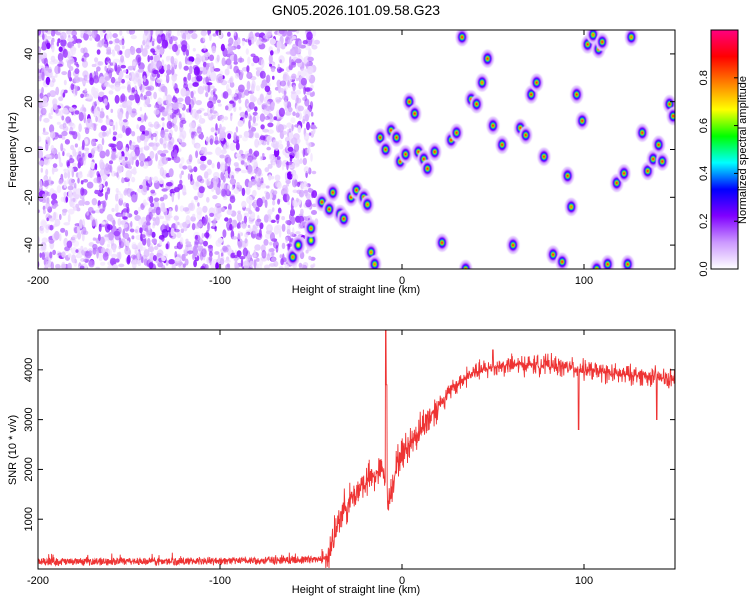  I want to click on snr-y-tick-label: 3000, so click(29, 419).